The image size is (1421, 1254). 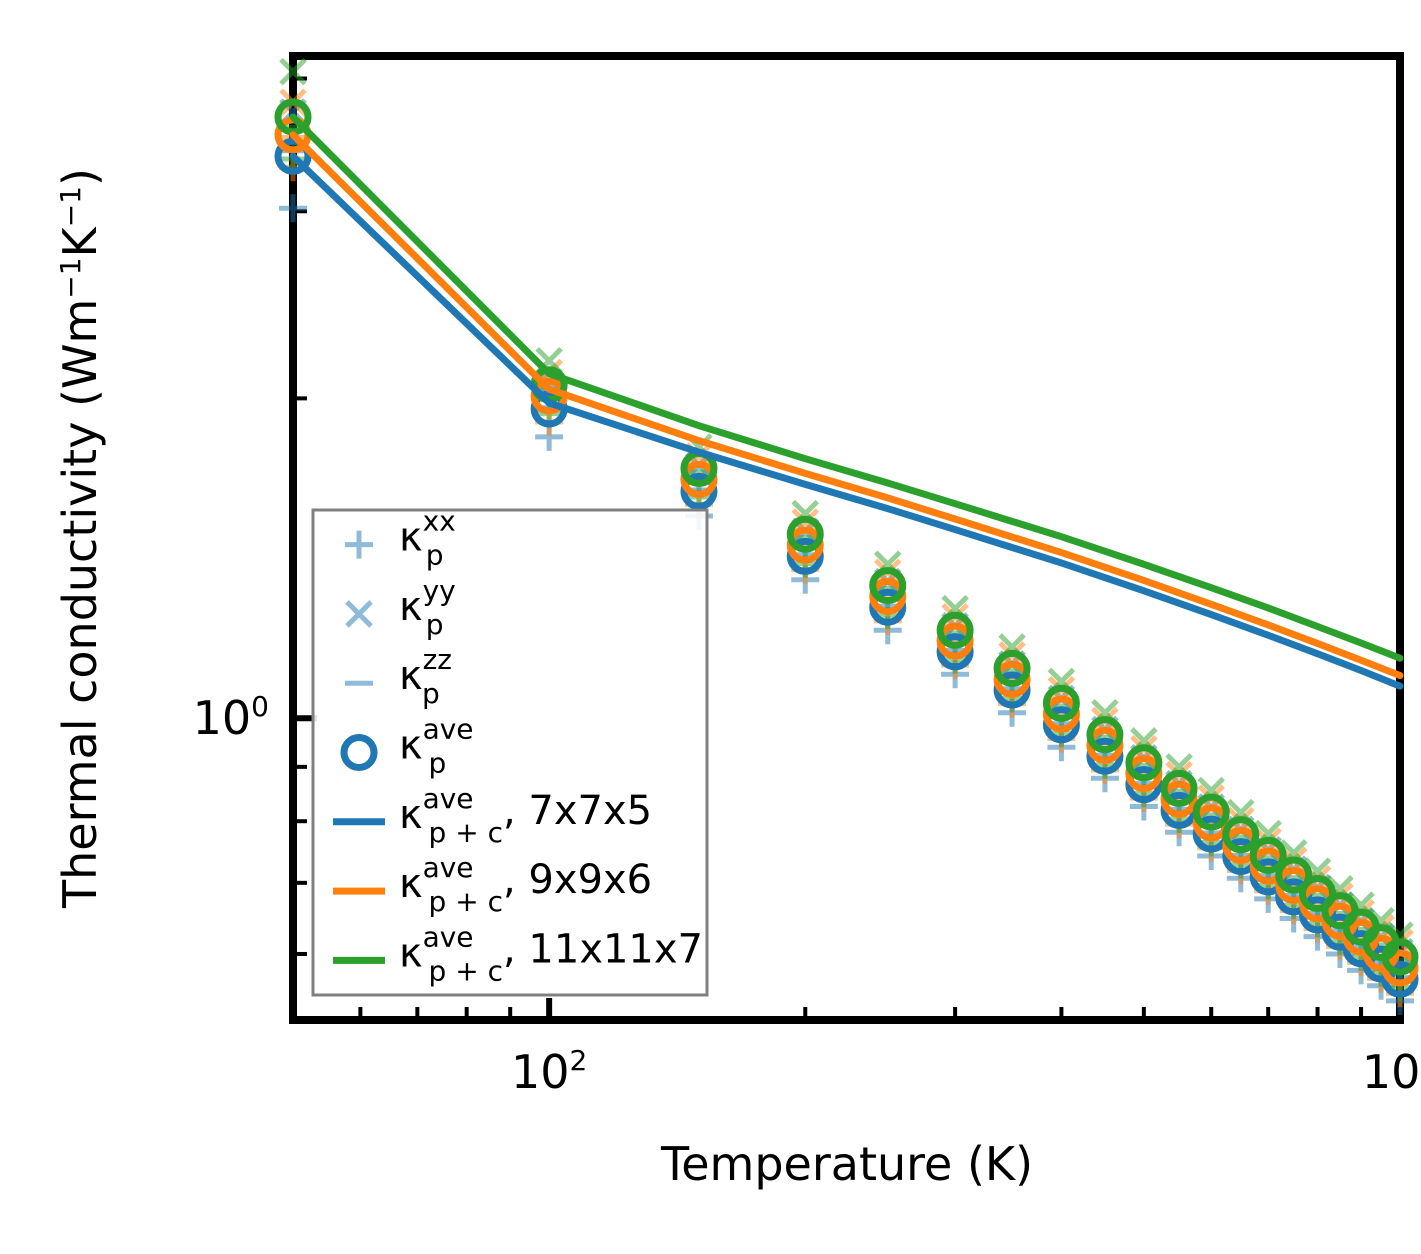 I want to click on x-axis-label-text: Temperature (K), so click(x=846, y=1164).